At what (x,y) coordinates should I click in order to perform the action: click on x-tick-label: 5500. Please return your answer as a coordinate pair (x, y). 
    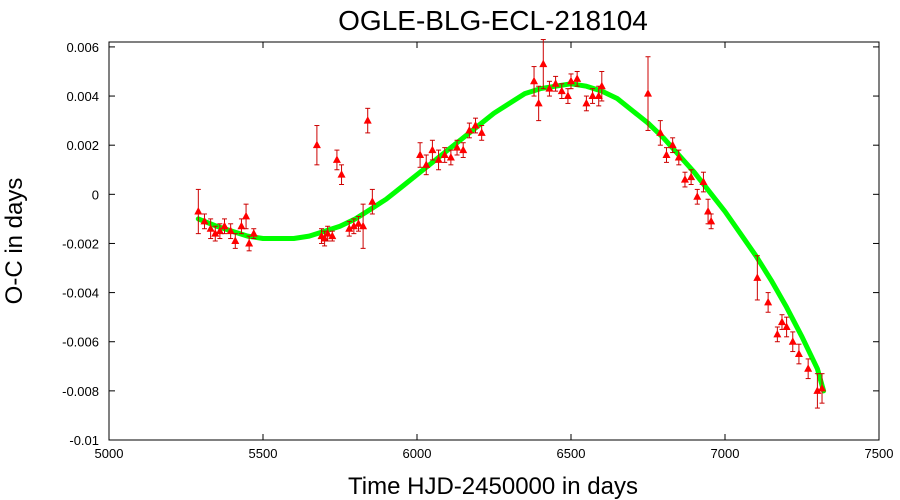
    Looking at the image, I should click on (263, 453).